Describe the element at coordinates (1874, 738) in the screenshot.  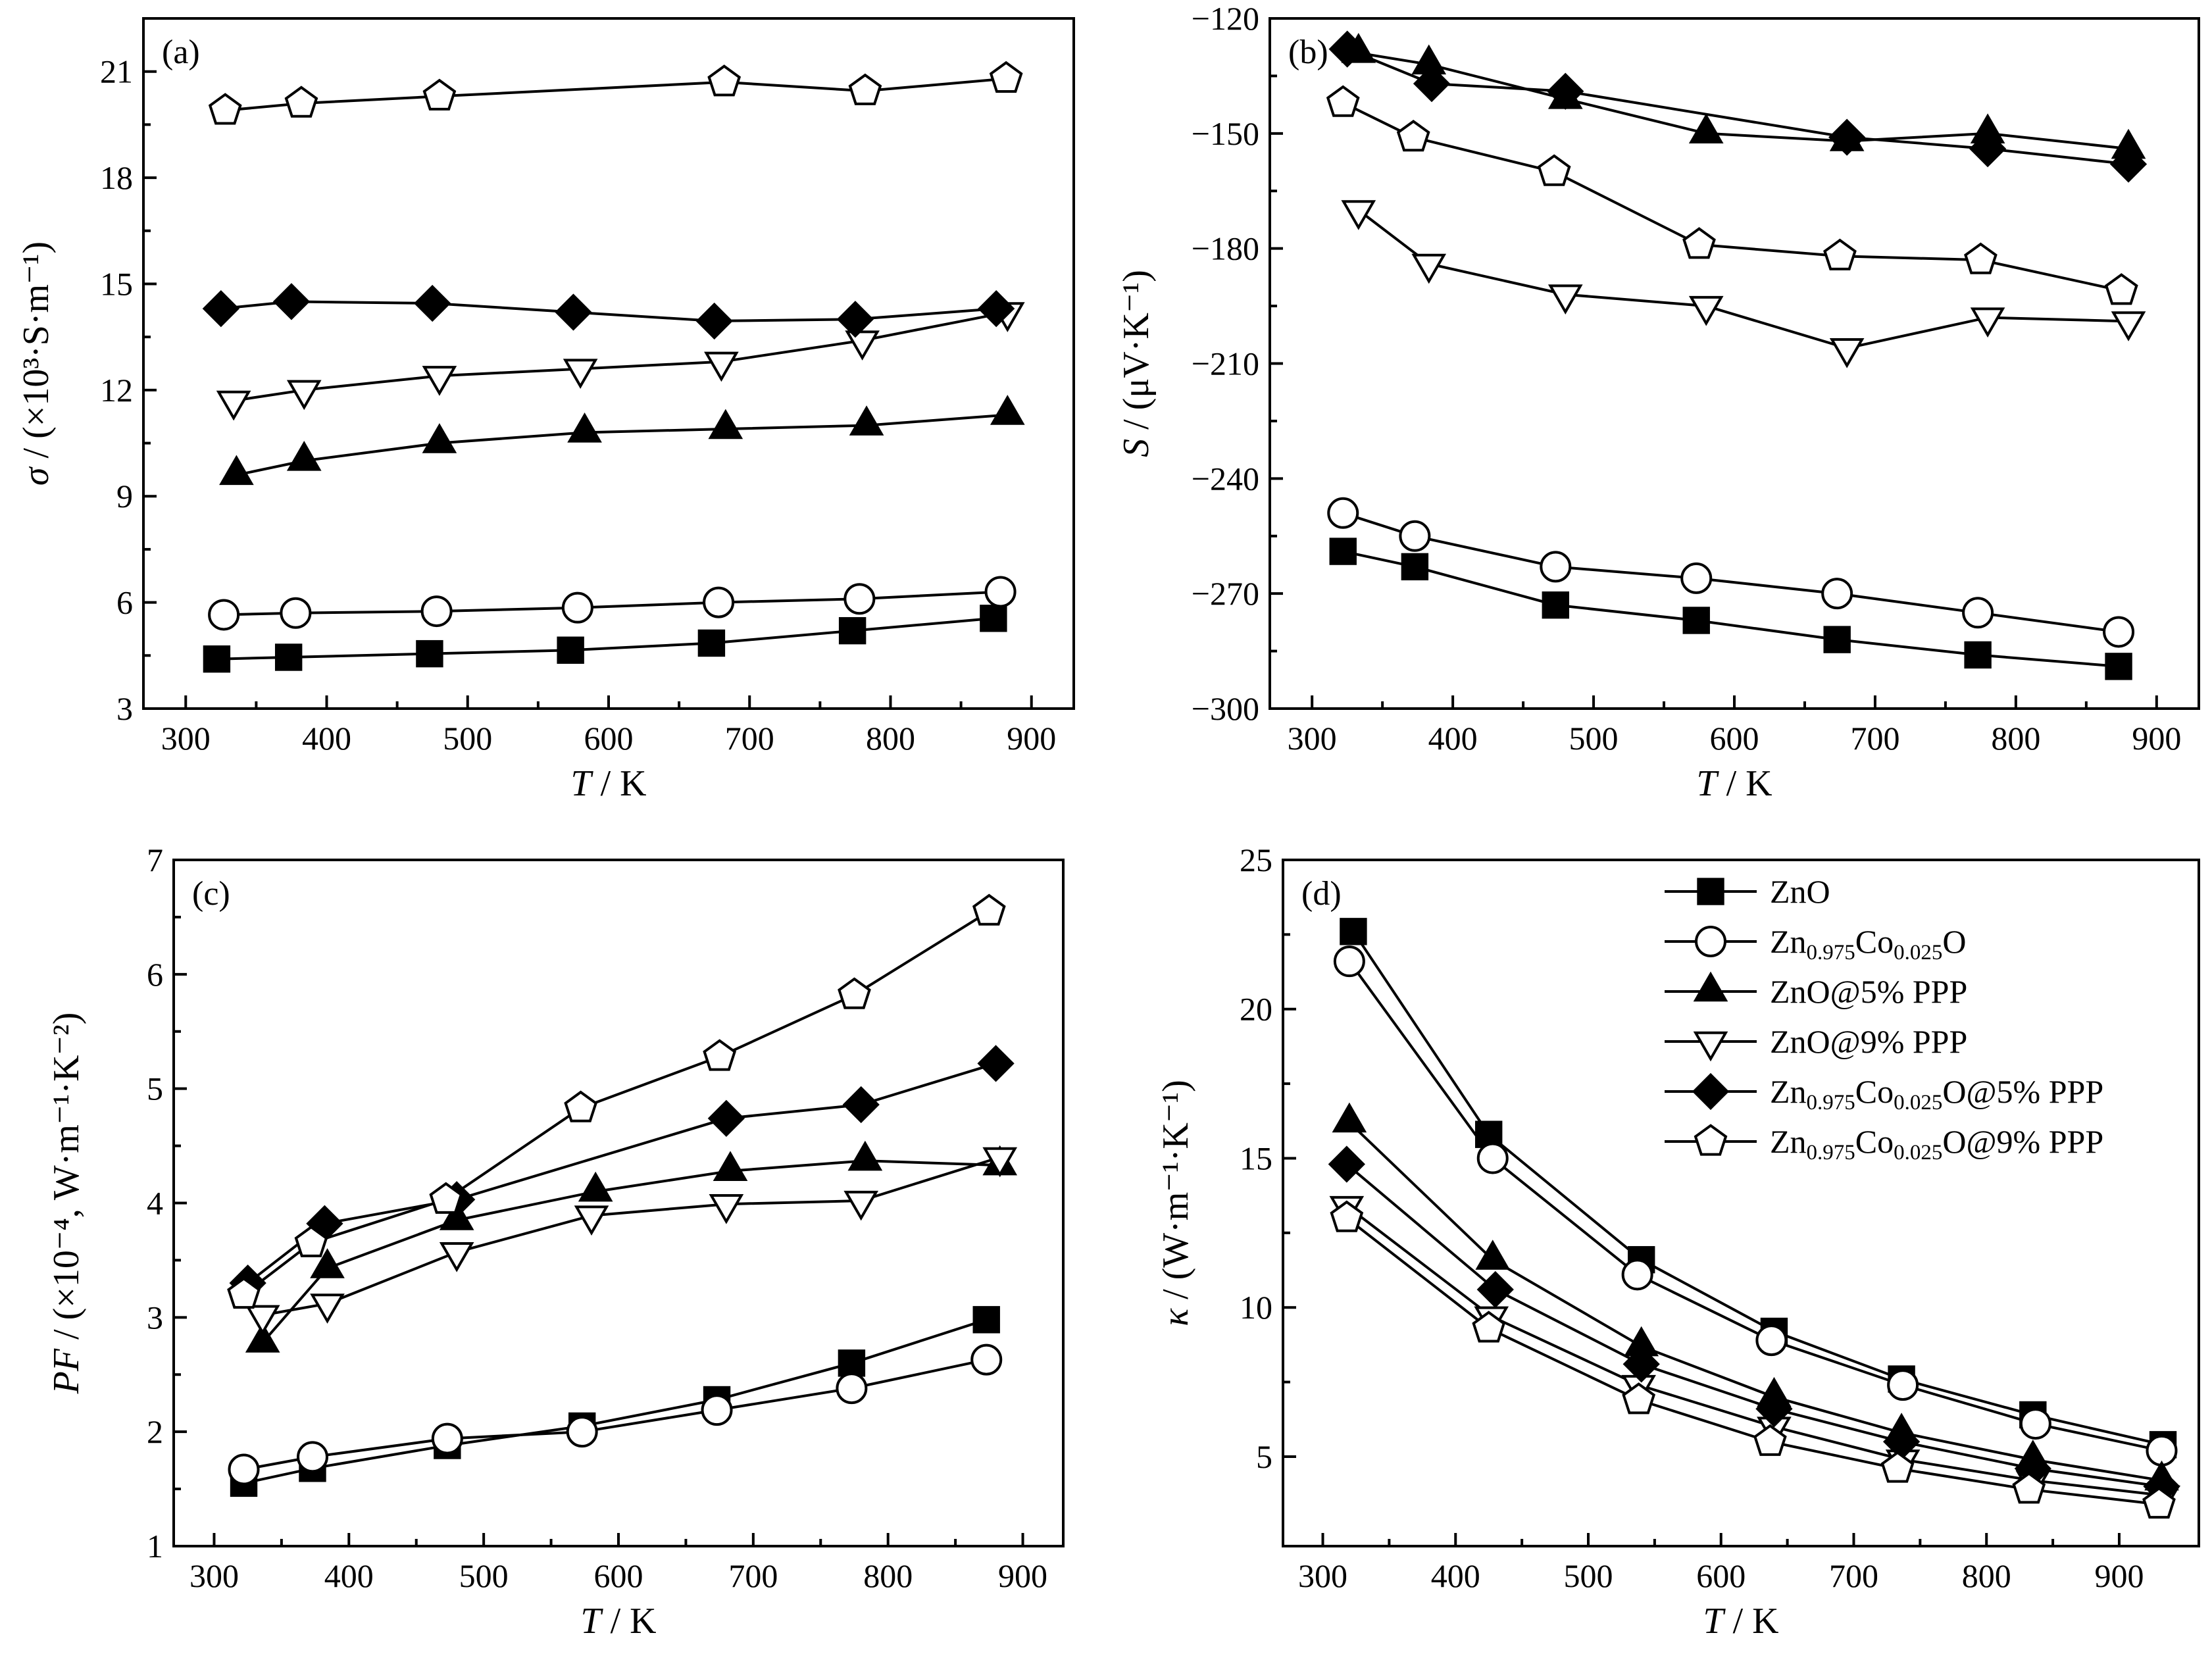
I see `x-tick-label: 700` at that location.